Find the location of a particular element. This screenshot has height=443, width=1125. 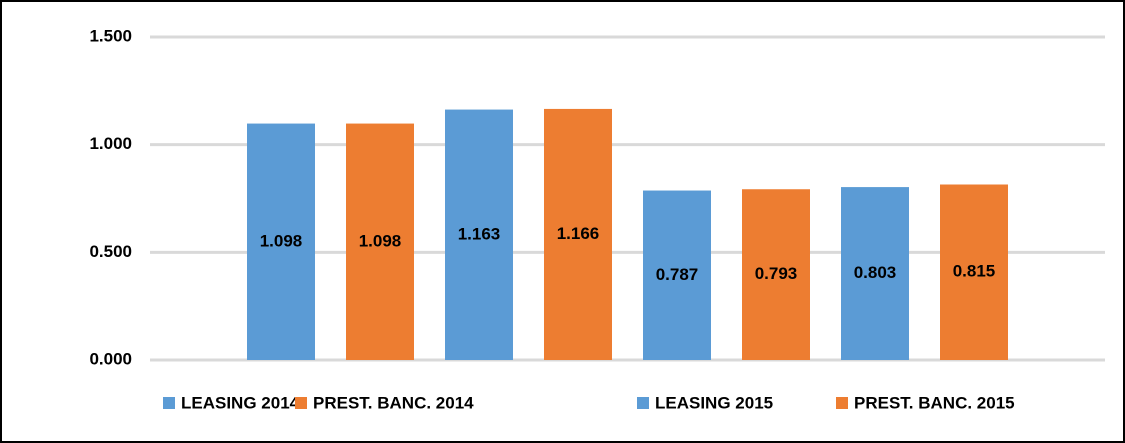

y-tick-label: 0.000 is located at coordinates (110, 358).